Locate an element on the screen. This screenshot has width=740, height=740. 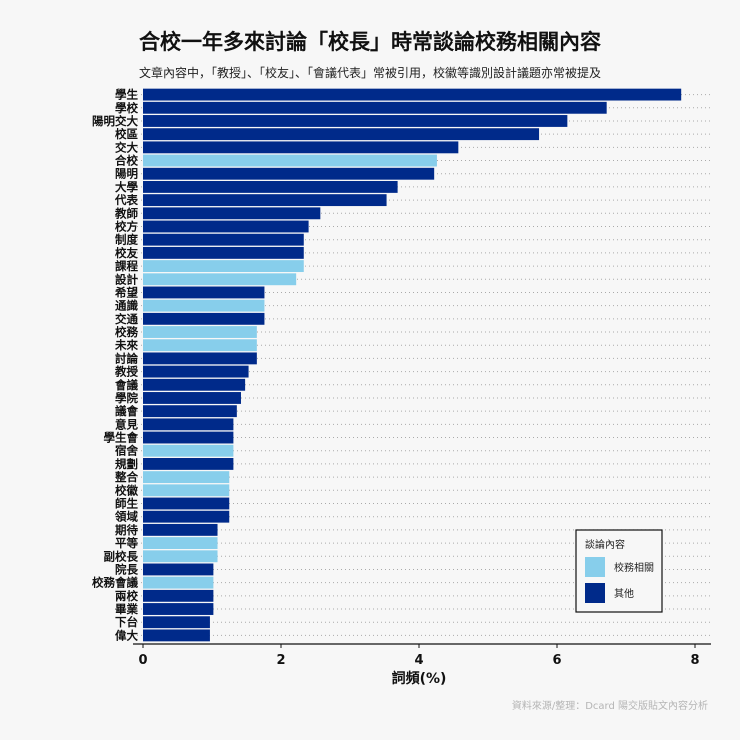
x-tick-label: 4 is located at coordinates (418, 660).